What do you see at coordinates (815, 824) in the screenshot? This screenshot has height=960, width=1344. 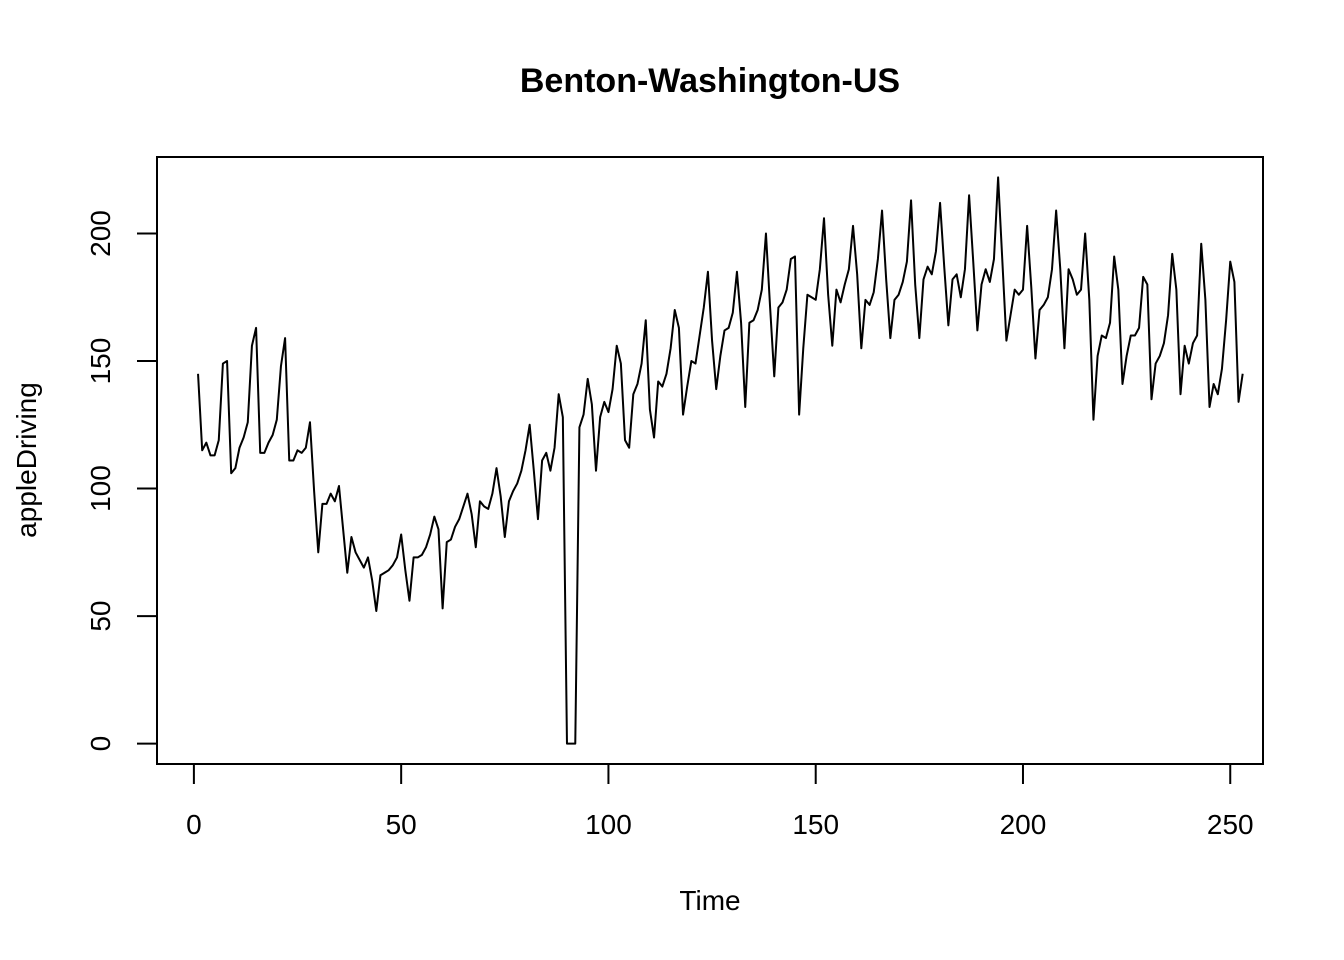 I see `x-tick-label: 150` at bounding box center [815, 824].